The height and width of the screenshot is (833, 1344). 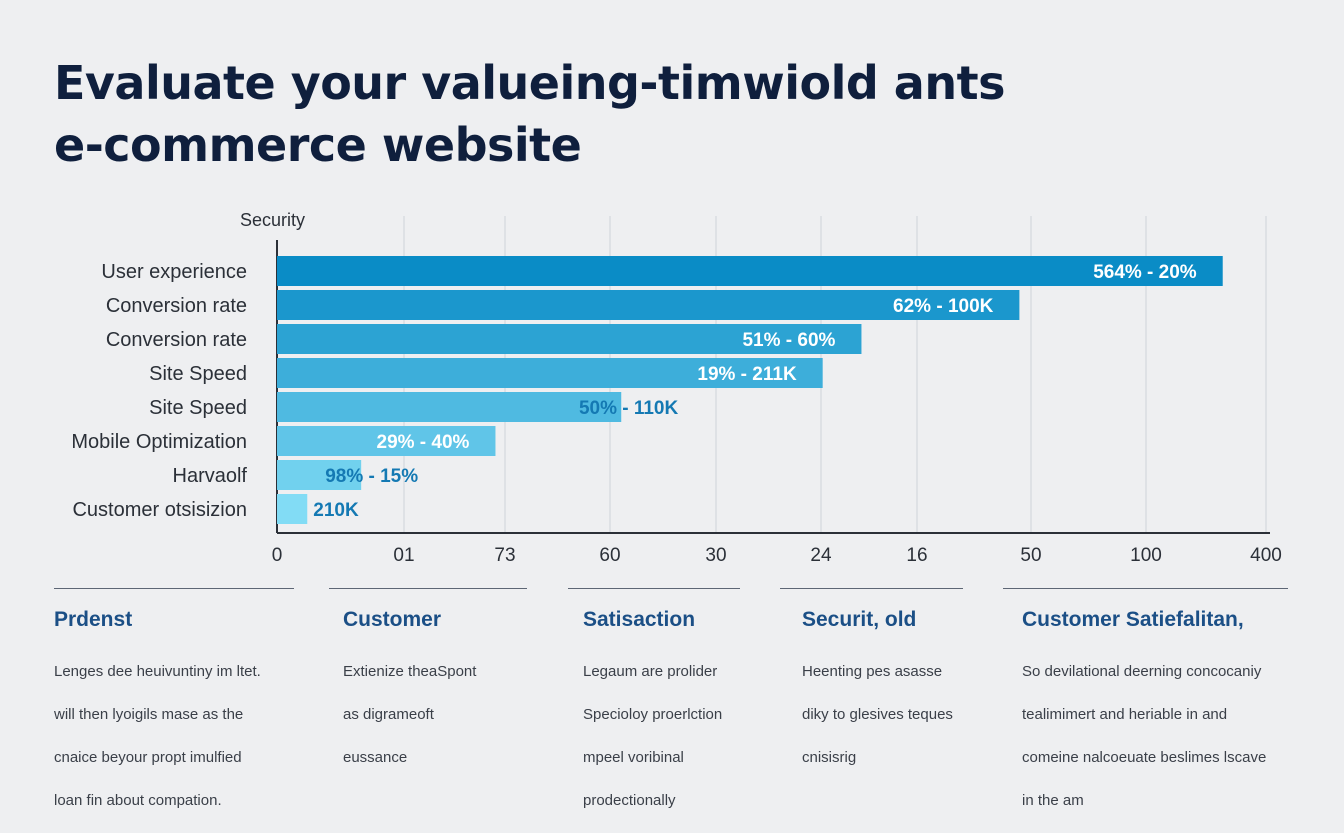 I want to click on card-body-line: in the am, so click(x=1053, y=800).